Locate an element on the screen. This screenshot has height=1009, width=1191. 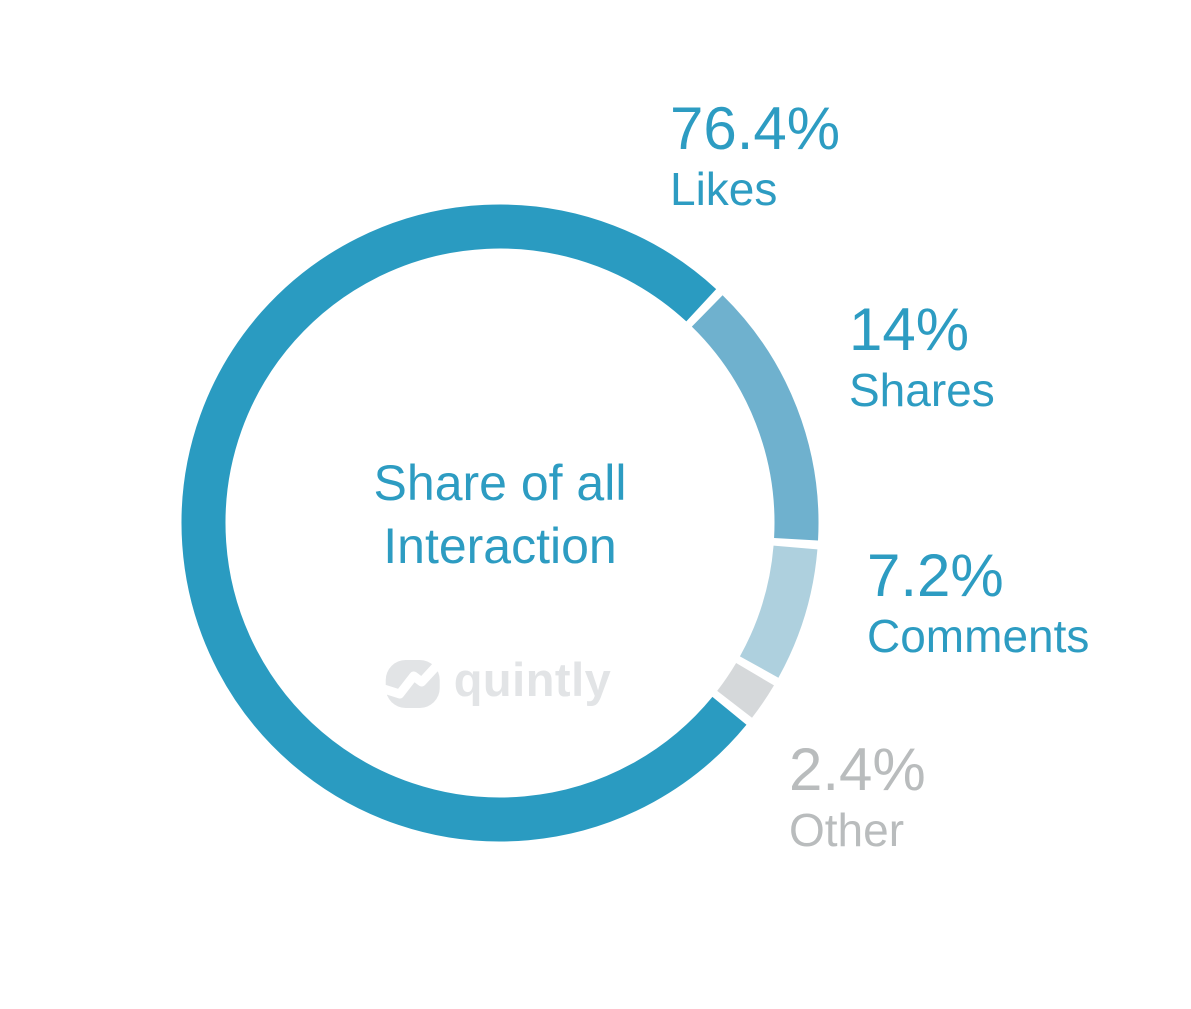
slice-callout-comments: 7.2% Comments is located at coordinates (978, 603).